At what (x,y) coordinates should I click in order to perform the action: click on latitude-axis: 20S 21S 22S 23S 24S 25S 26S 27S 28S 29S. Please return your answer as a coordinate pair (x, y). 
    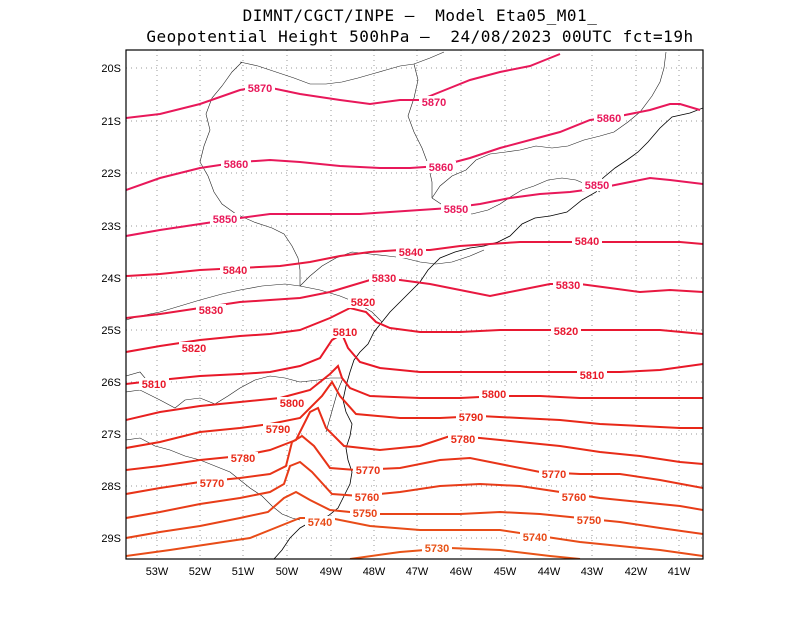
    Looking at the image, I should click on (111, 304).